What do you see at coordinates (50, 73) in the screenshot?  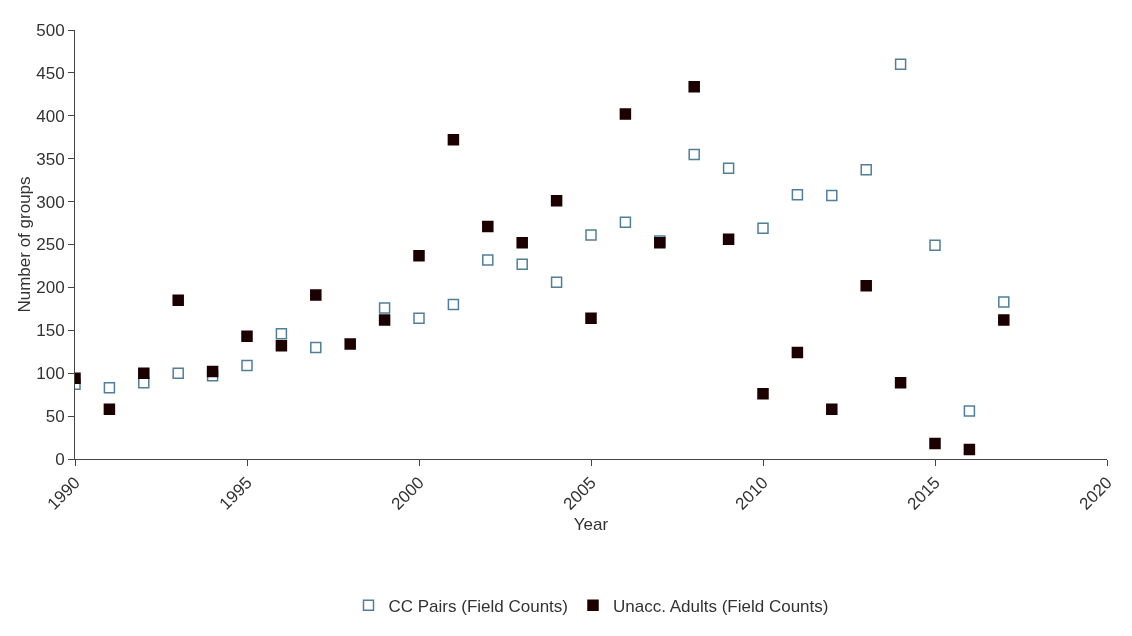 I see `y-tick-label: 450` at bounding box center [50, 73].